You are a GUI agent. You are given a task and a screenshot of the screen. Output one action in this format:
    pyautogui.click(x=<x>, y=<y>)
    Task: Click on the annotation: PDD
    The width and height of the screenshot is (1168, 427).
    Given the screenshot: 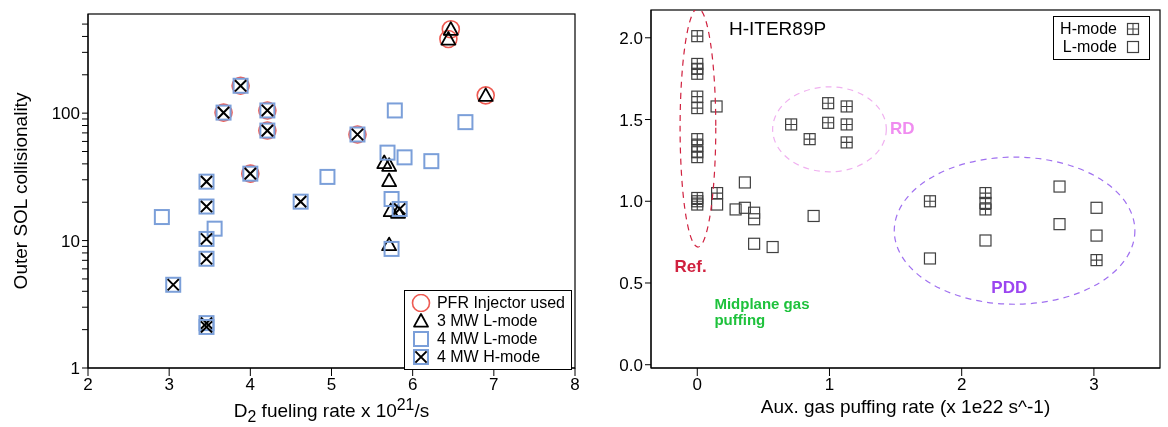 What is the action you would take?
    pyautogui.click(x=1009, y=287)
    